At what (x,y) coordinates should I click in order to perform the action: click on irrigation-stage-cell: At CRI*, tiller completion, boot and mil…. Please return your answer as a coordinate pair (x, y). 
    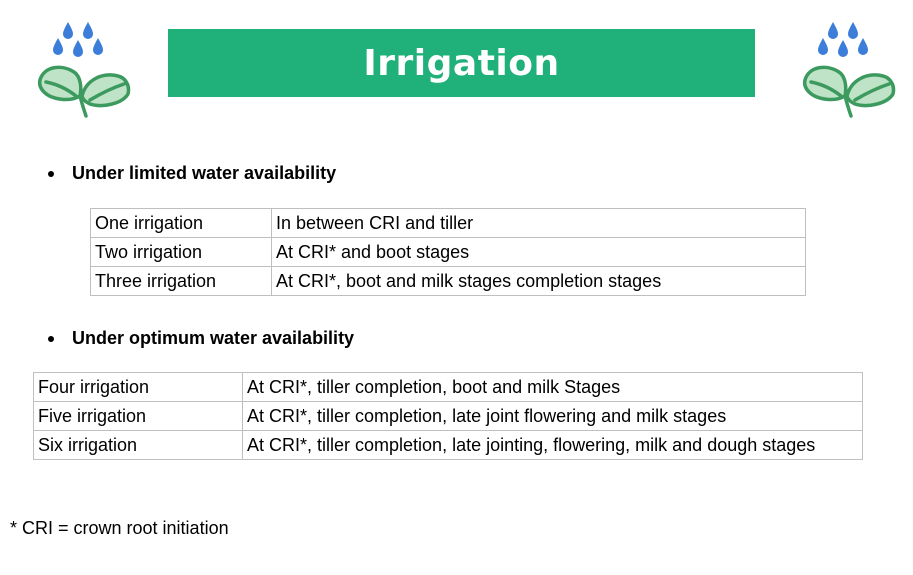
    Looking at the image, I should click on (552, 387).